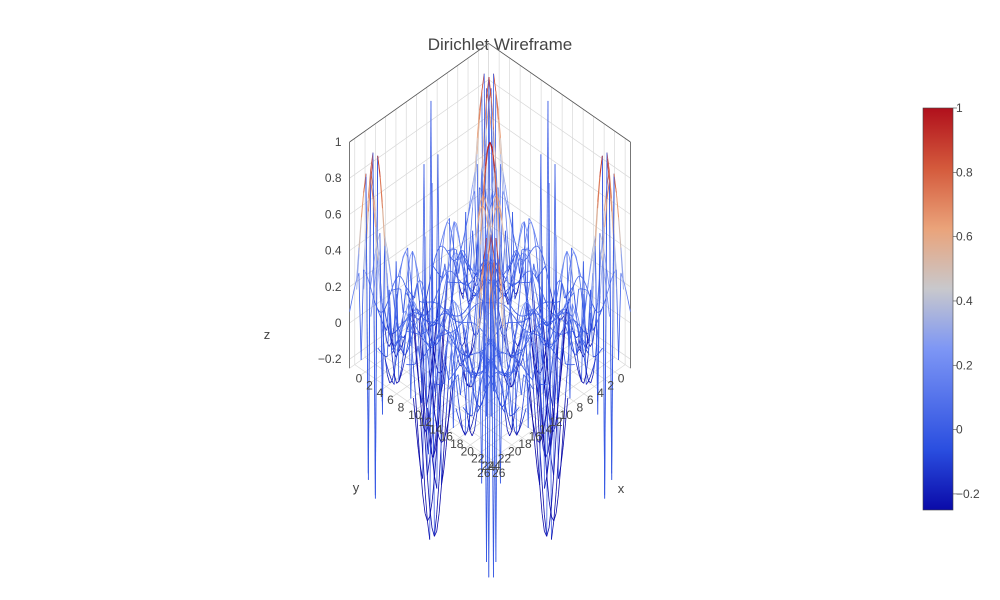 The image size is (1000, 600). Describe the element at coordinates (494, 466) in the screenshot. I see `y-tick-label: 24` at that location.